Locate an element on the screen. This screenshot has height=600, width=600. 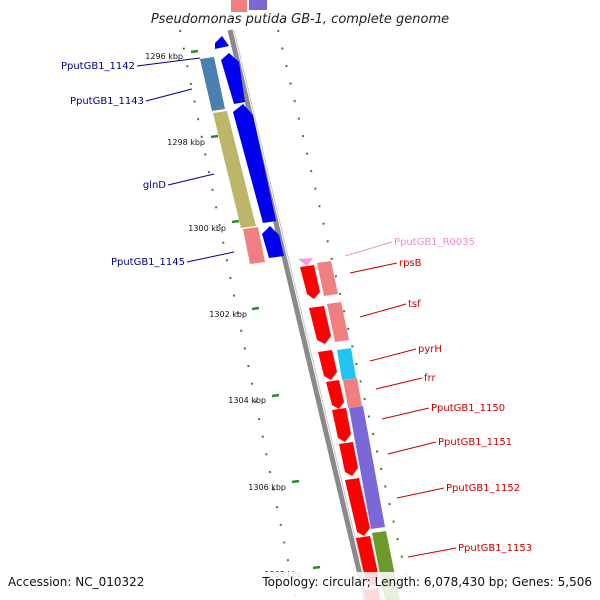
trna-arrow is located at coordinates (305, 262).